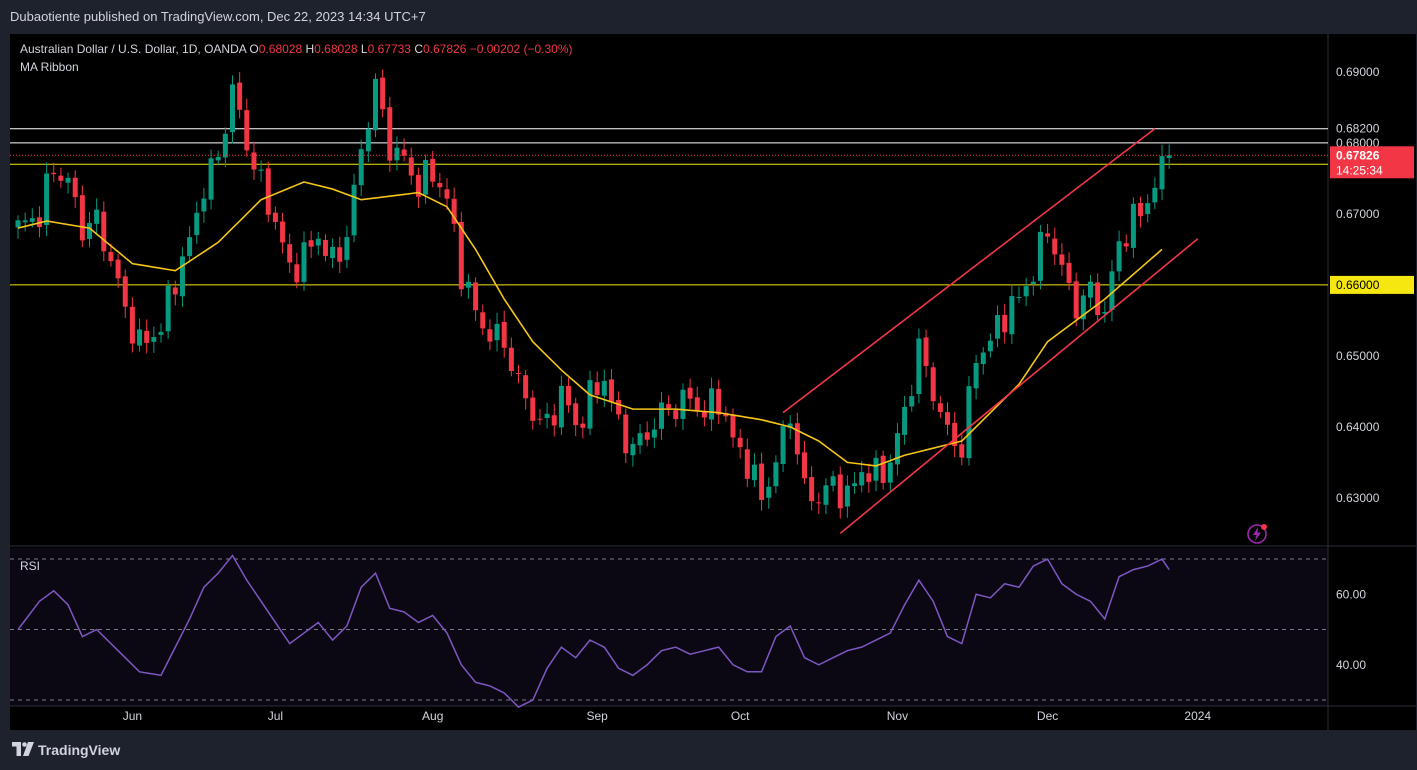  I want to click on indicator-name: MA Ribbon, so click(49, 67).